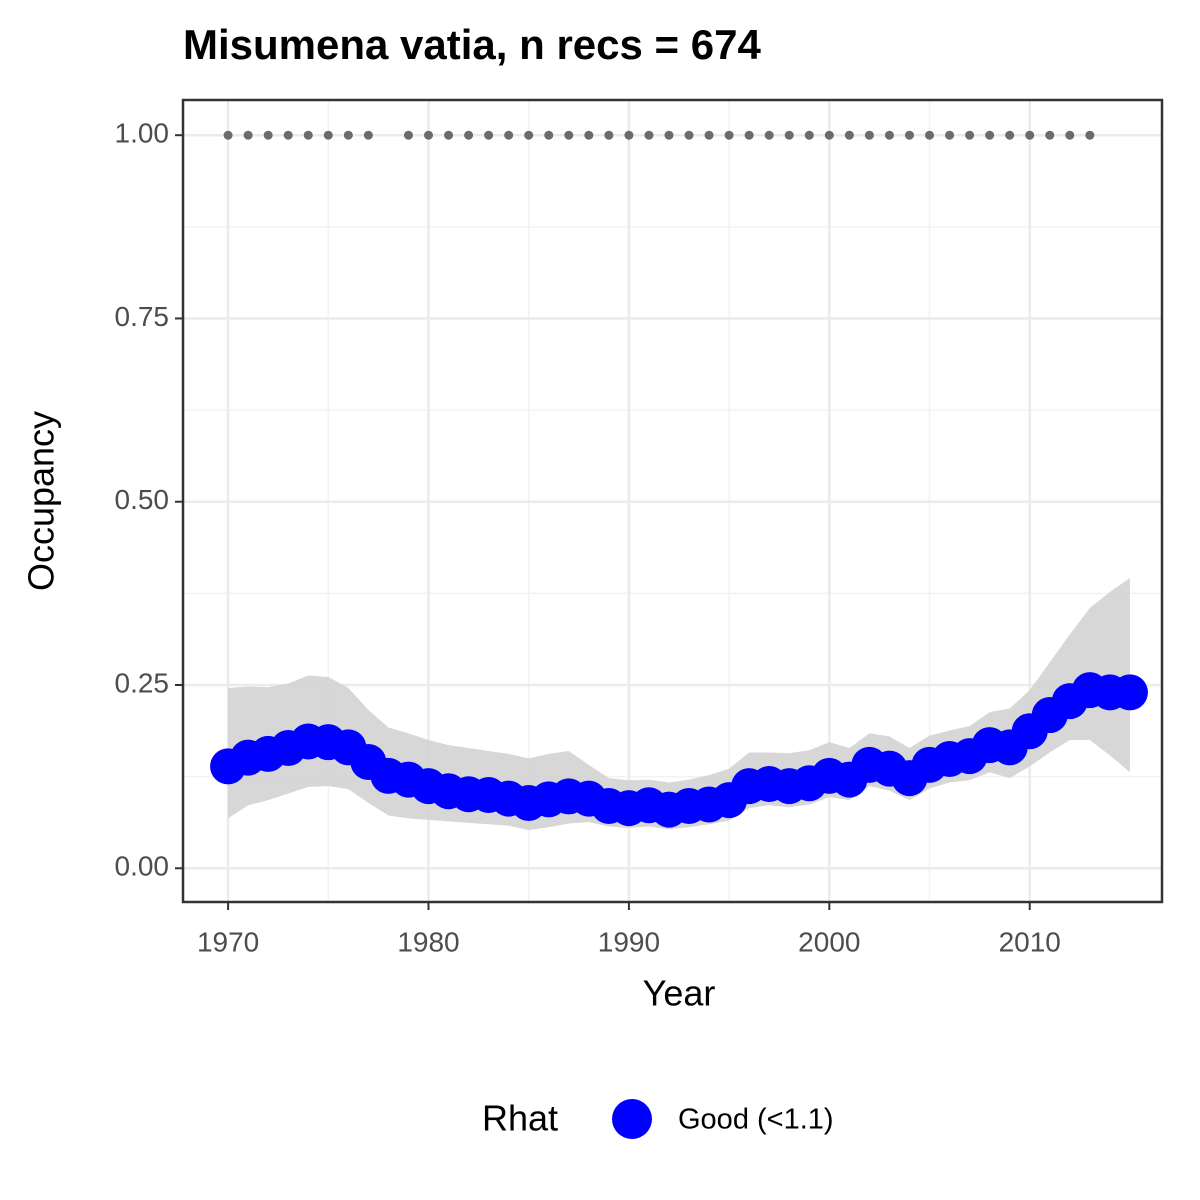 The height and width of the screenshot is (1200, 1200). What do you see at coordinates (629, 941) in the screenshot?
I see `x-tick-label: 1990` at bounding box center [629, 941].